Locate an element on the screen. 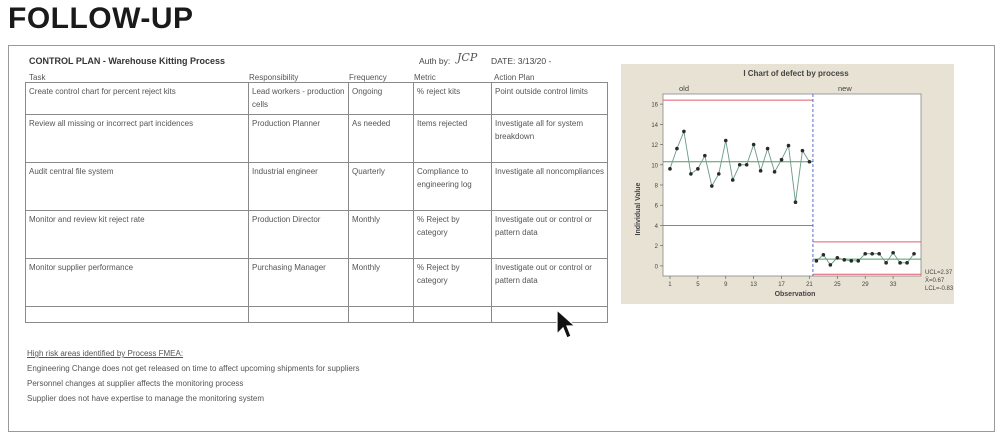 This screenshot has height=435, width=1003. plot-area is located at coordinates (792, 185).